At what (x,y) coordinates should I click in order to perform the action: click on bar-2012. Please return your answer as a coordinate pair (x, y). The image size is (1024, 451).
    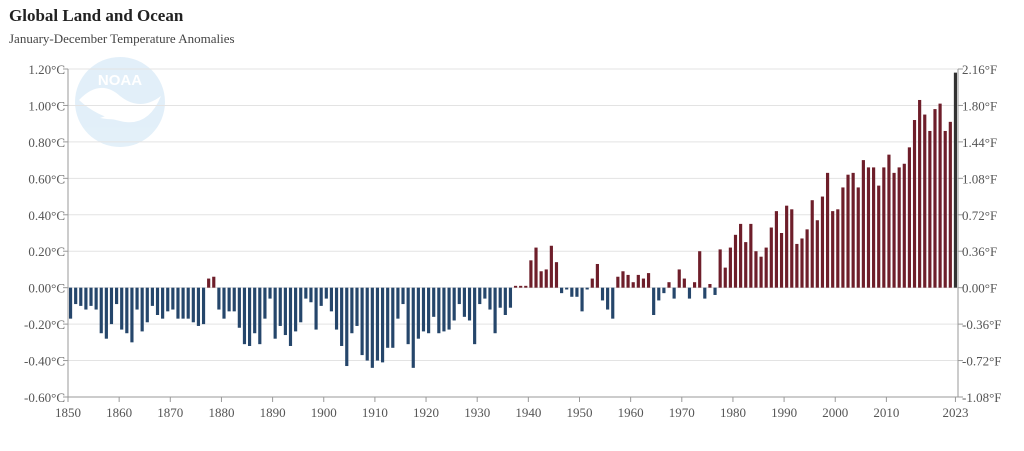
    Looking at the image, I should click on (899, 227).